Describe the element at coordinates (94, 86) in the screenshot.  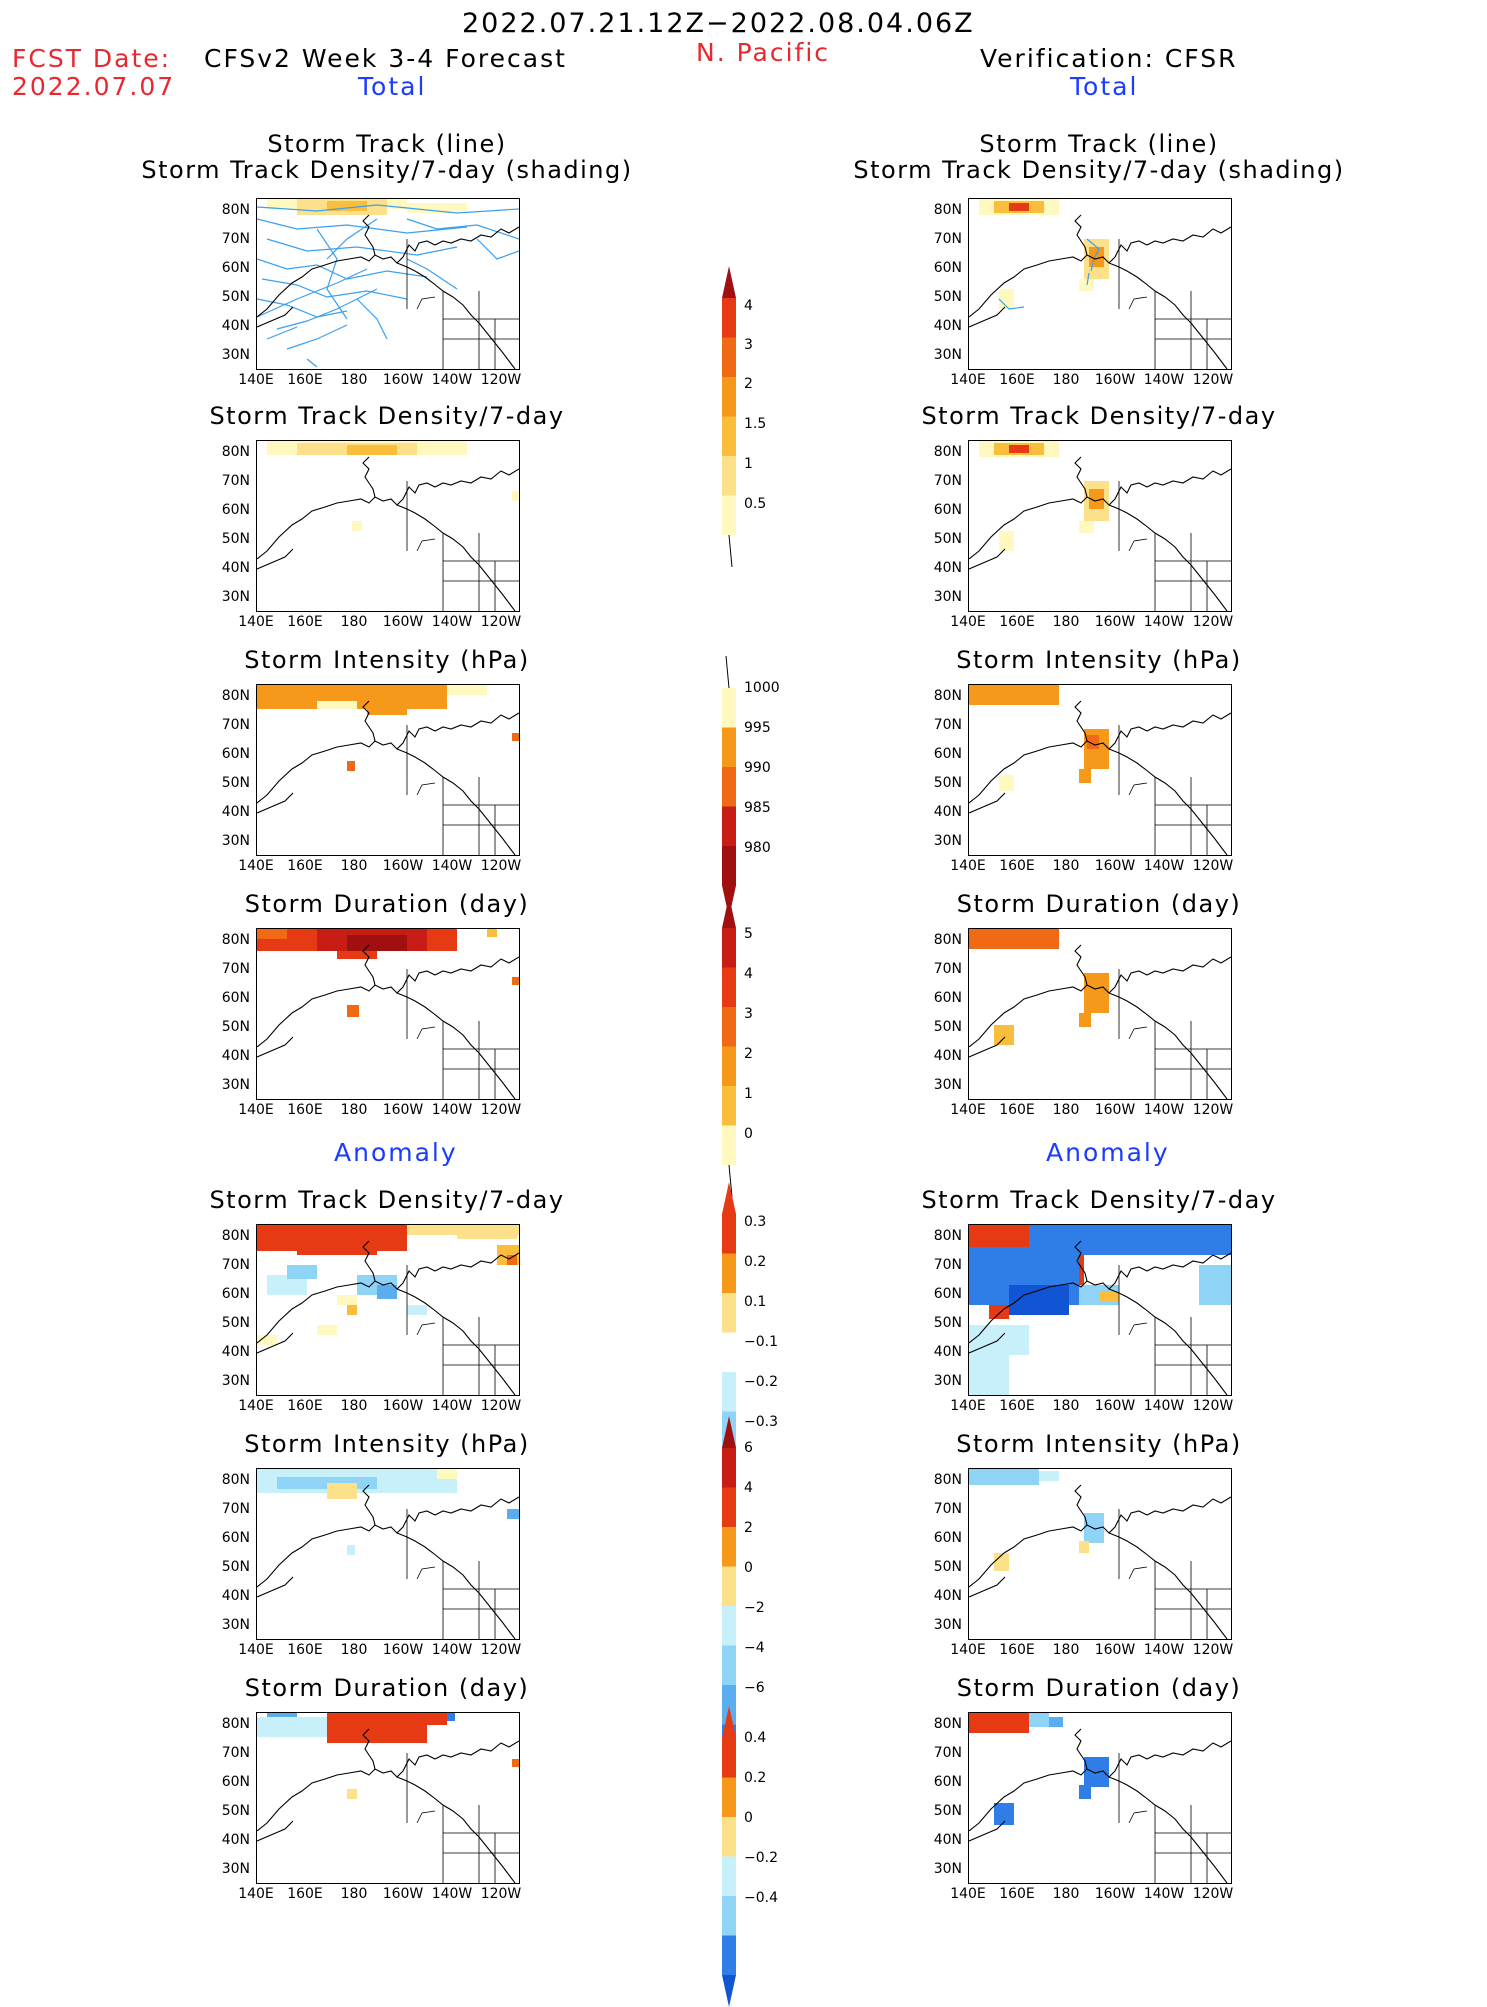
I see `fcst-date-value: 2022.07.07` at that location.